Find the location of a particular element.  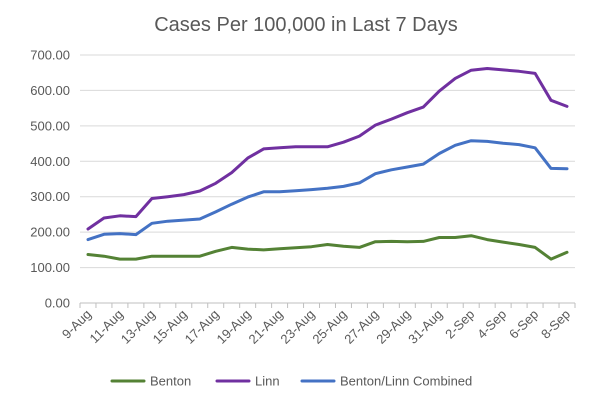

legend-label-linn: Linn is located at coordinates (267, 381).